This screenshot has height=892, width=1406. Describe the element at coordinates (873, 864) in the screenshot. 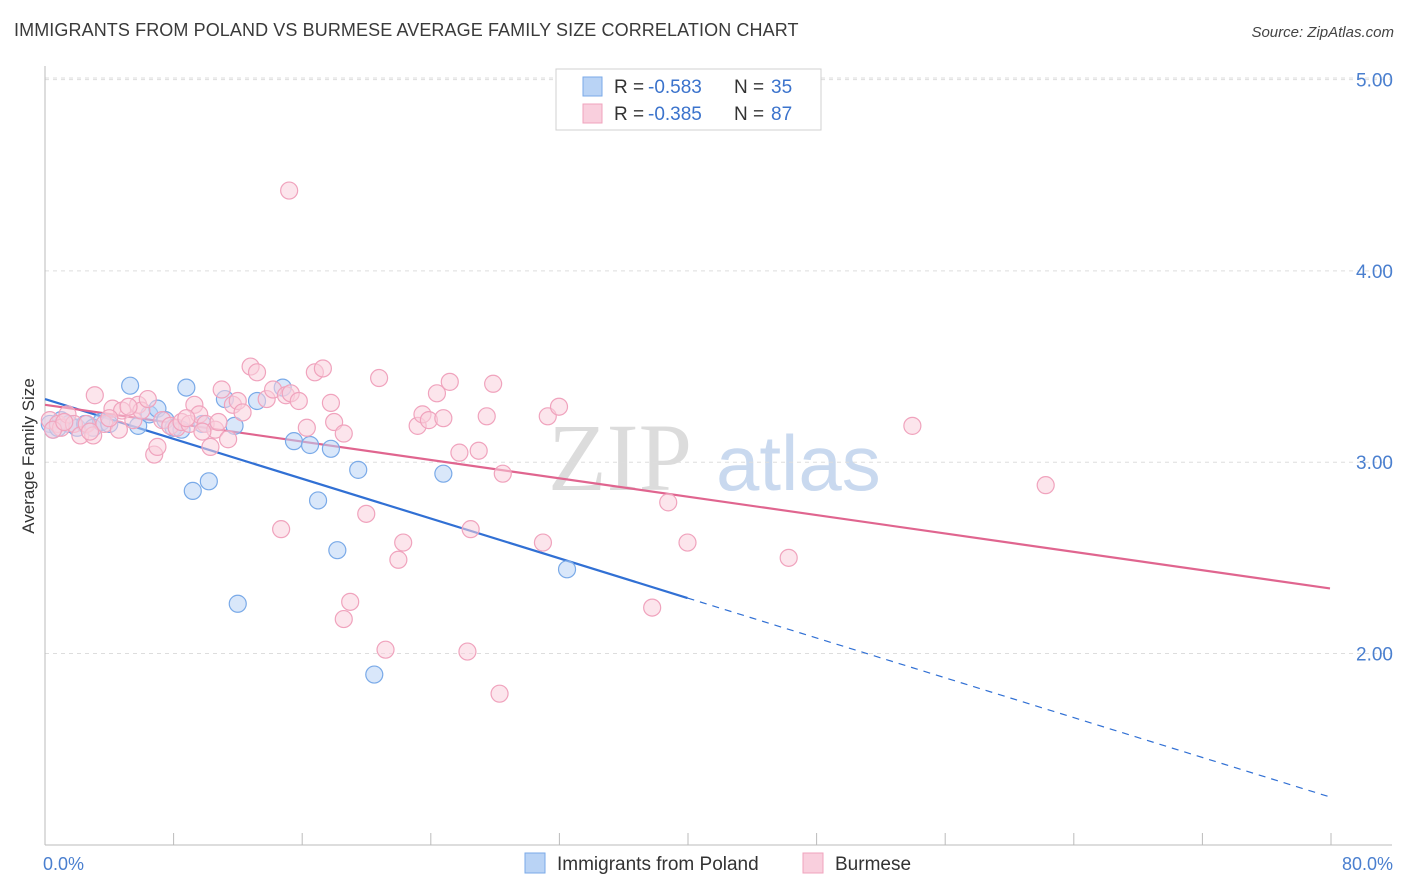

I see `bottom-legend-label: Burmese` at that location.